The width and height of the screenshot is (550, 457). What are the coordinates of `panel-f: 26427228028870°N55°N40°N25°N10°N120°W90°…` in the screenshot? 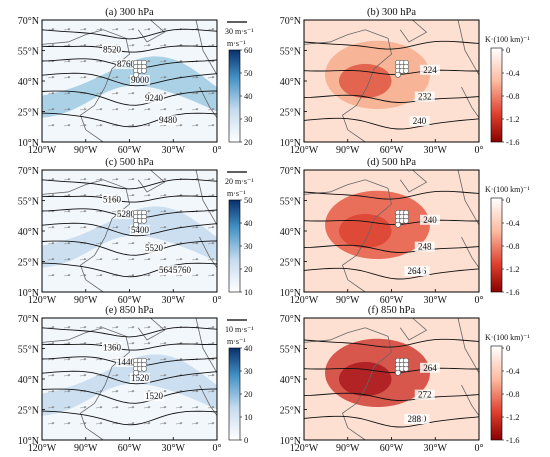 It's located at (405, 379).